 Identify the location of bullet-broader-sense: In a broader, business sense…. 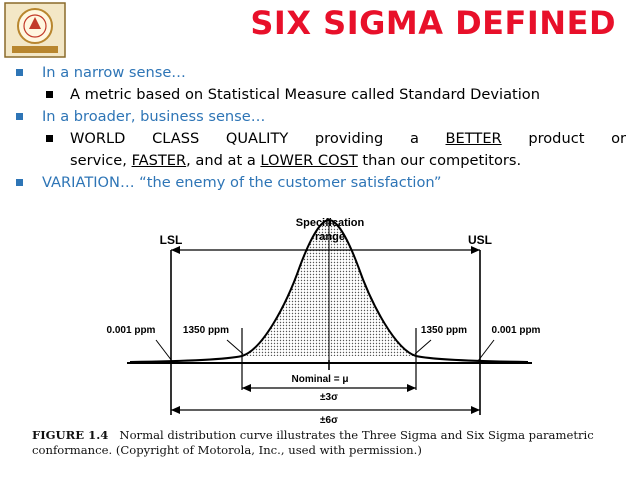
(320, 117).